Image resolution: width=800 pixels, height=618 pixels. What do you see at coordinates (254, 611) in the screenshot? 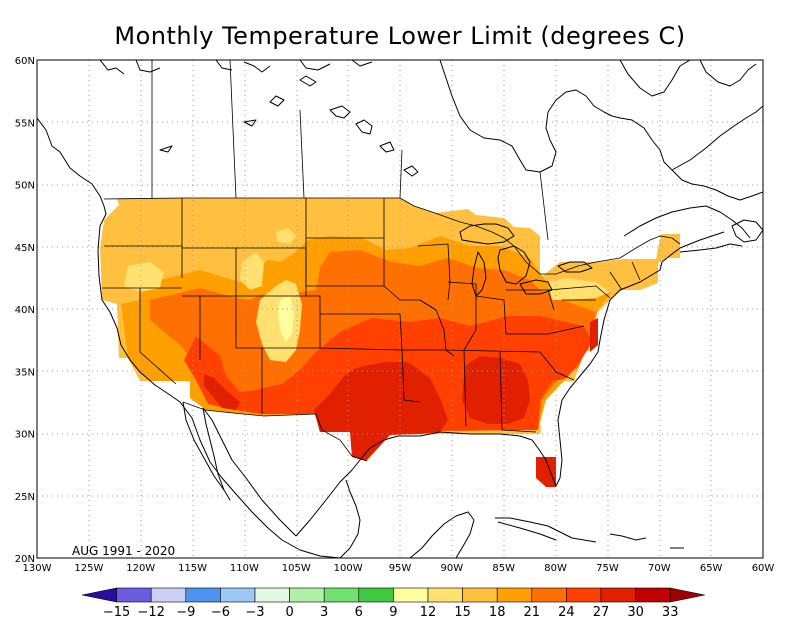
I see `colorbar-label: −3` at bounding box center [254, 611].